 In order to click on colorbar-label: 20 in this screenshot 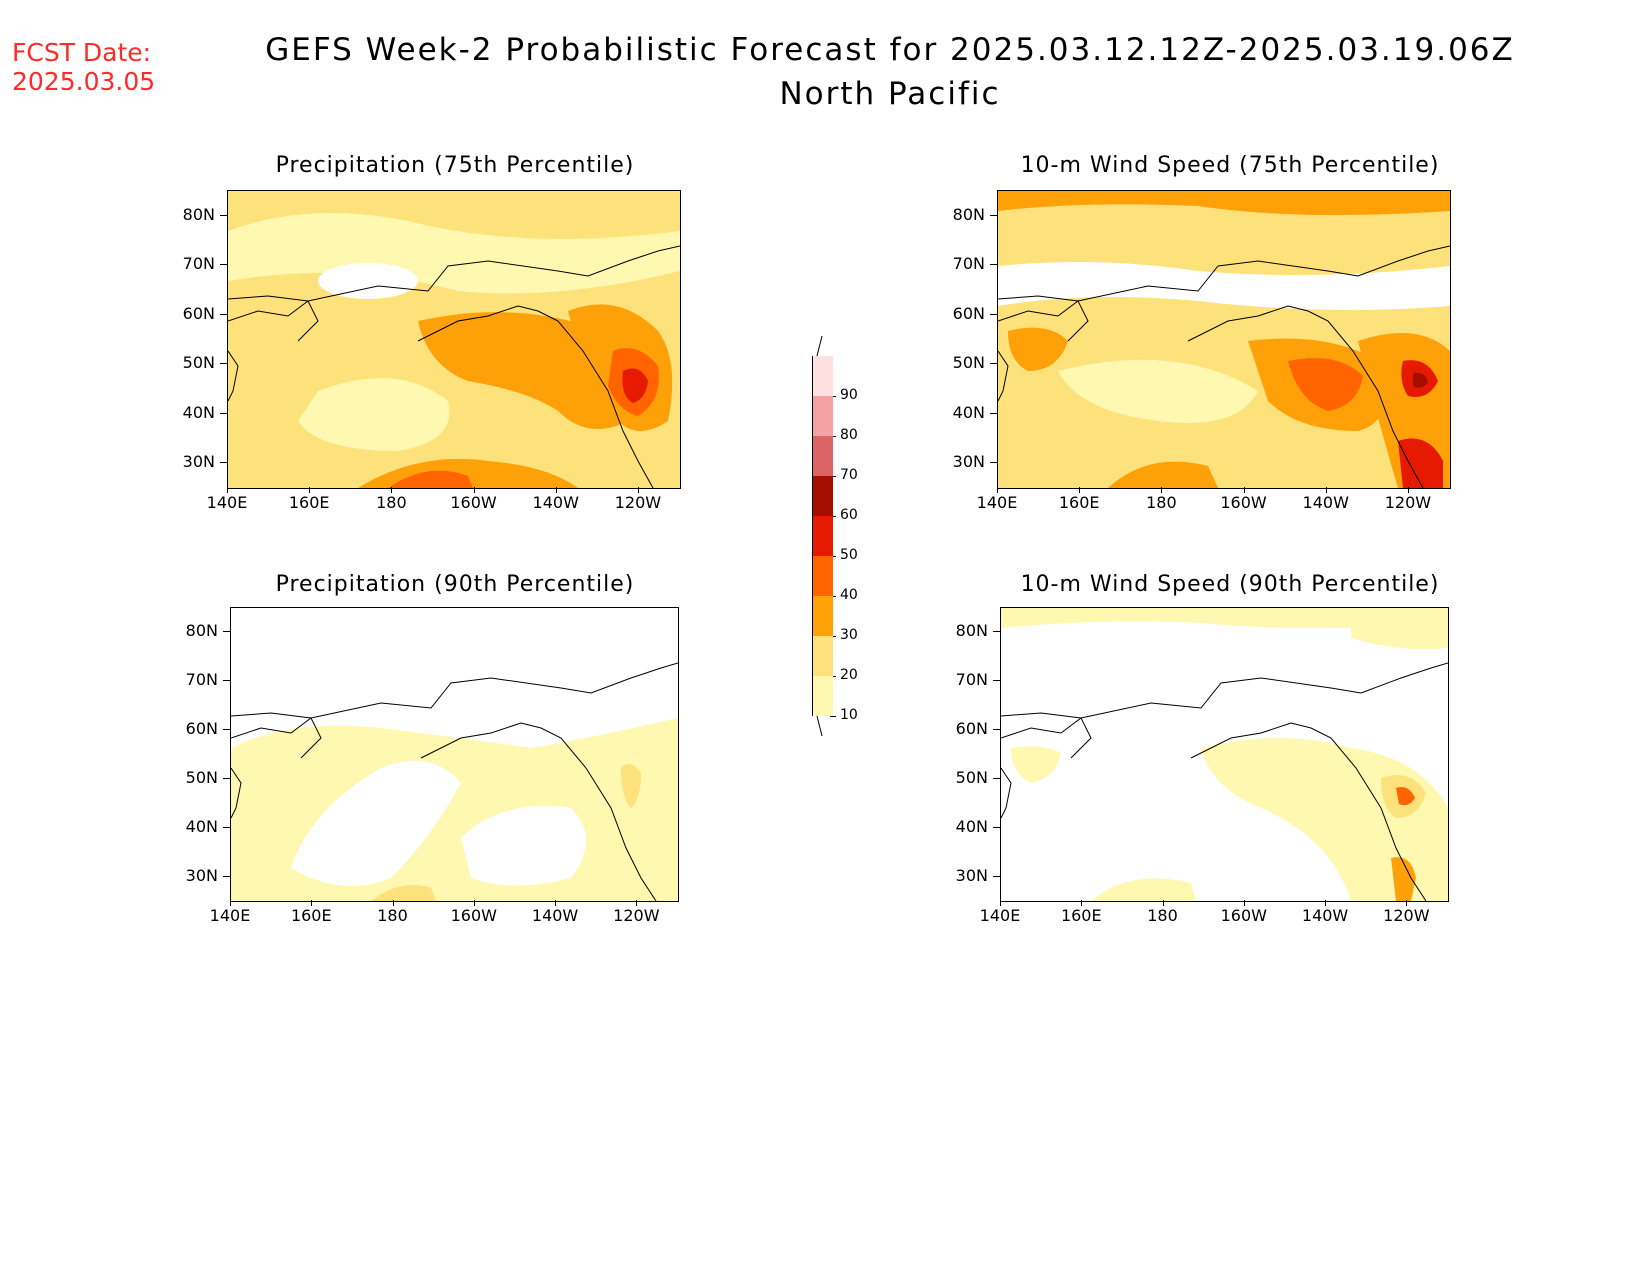, I will do `click(849, 675)`.